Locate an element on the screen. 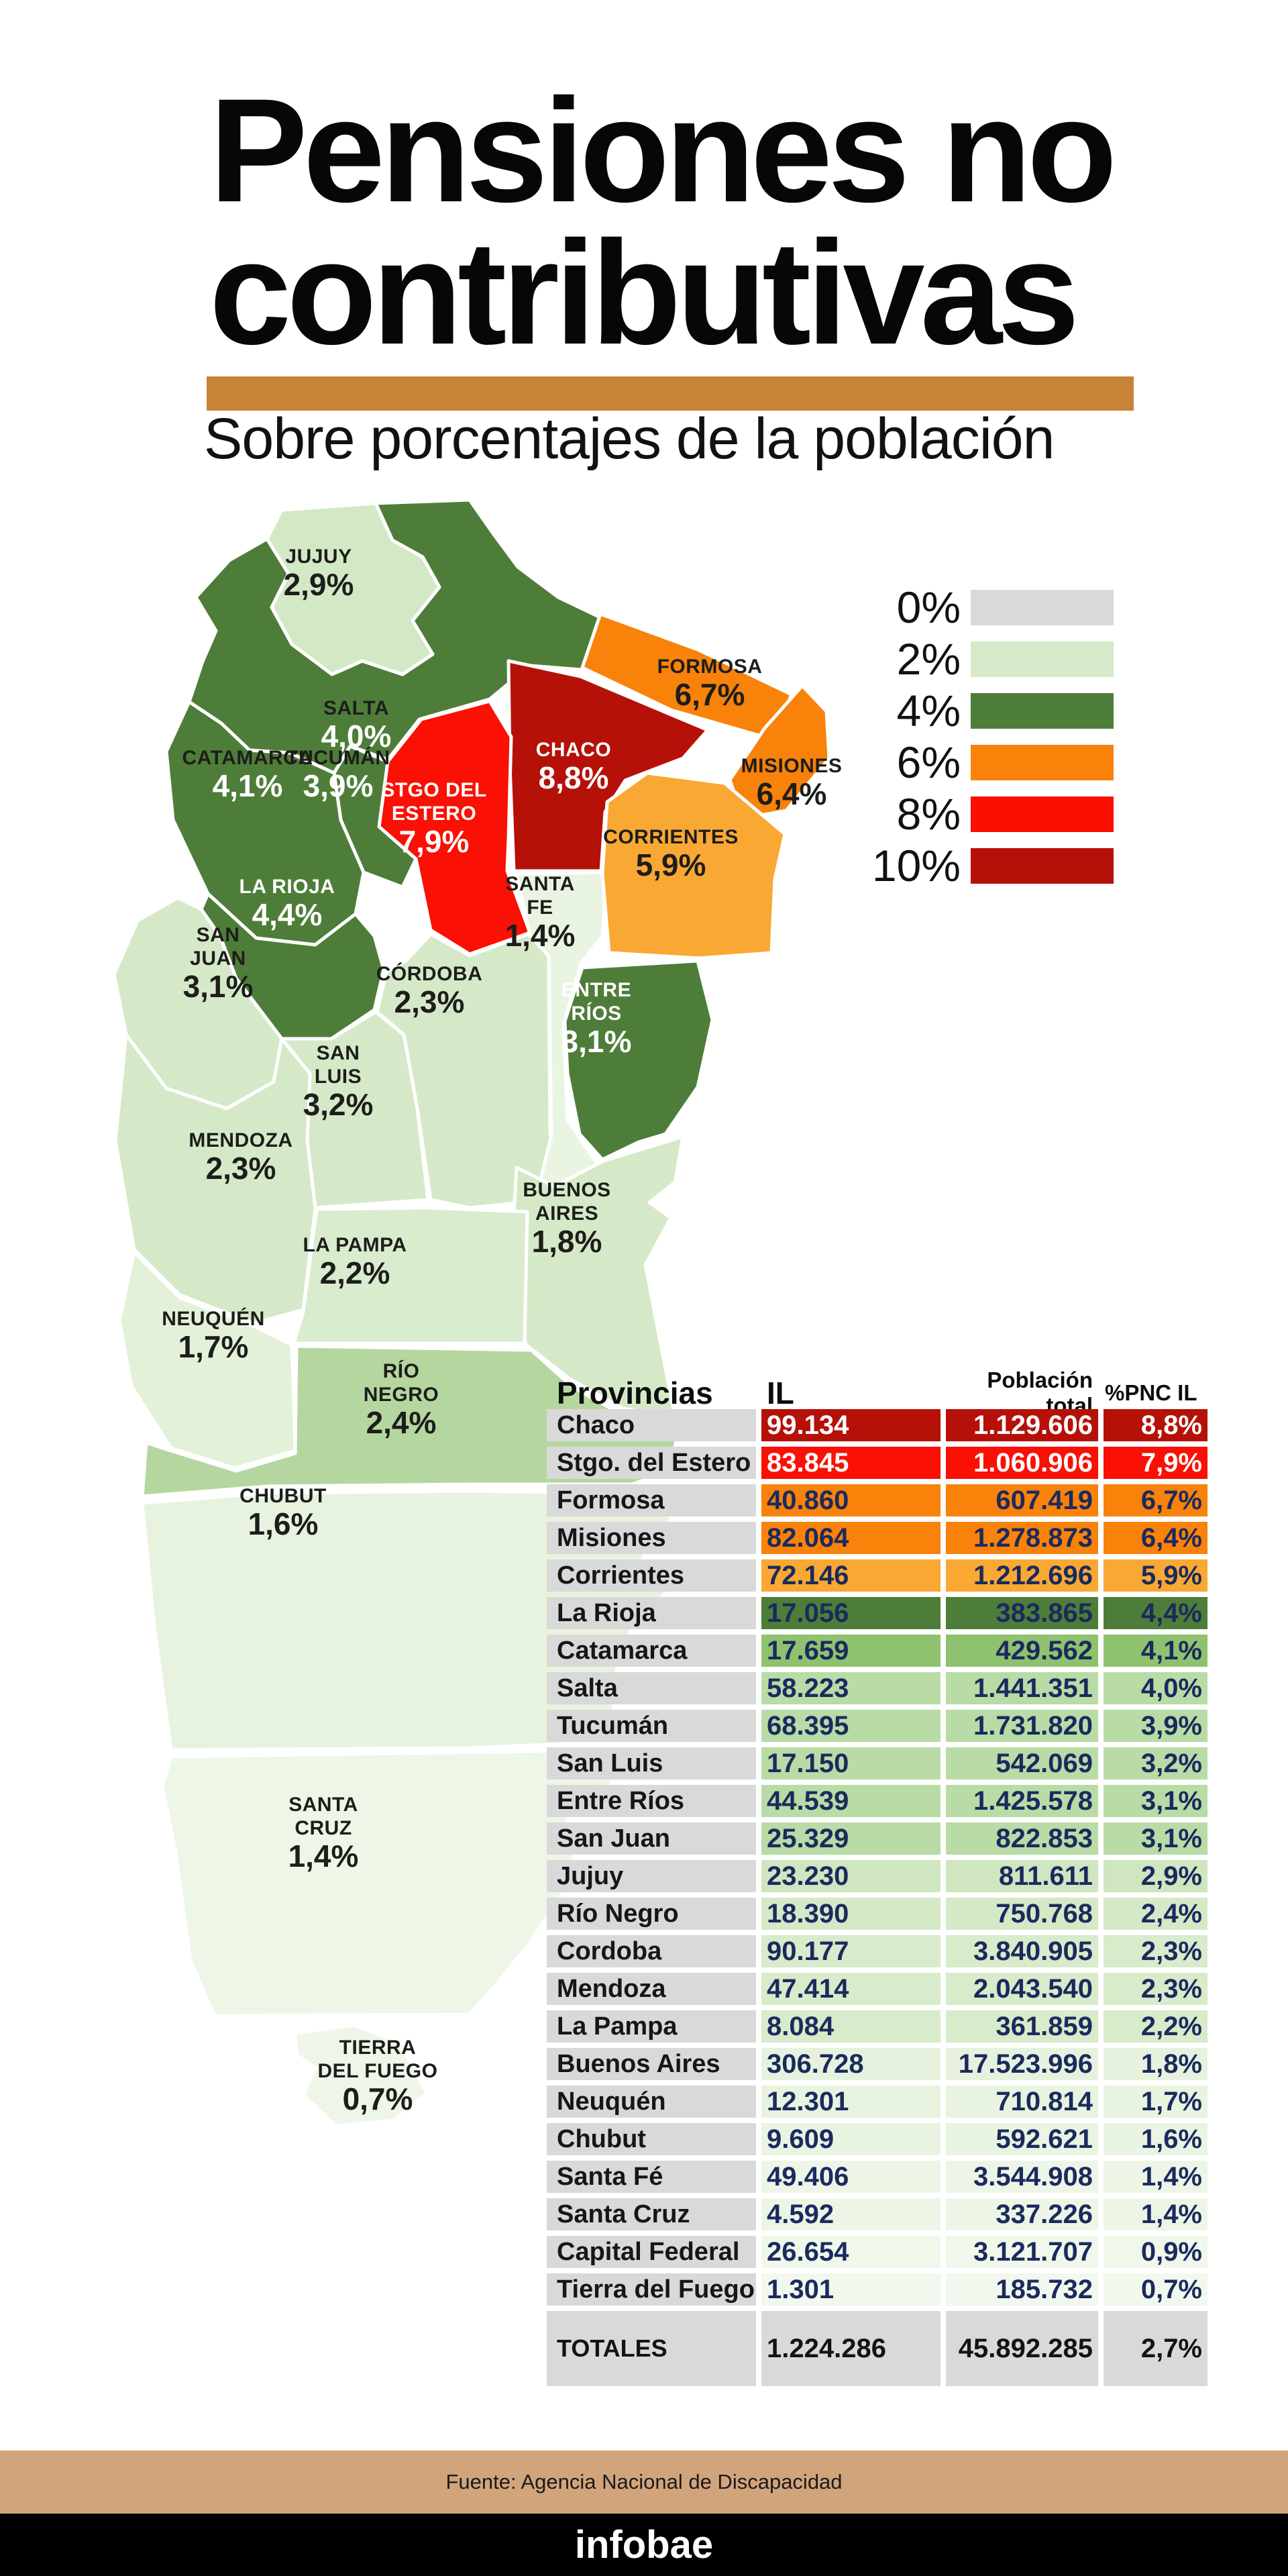 This screenshot has width=1288, height=2576. table-row: Entre Ríos 44.539 1.425.578 3,1% is located at coordinates (877, 1801).